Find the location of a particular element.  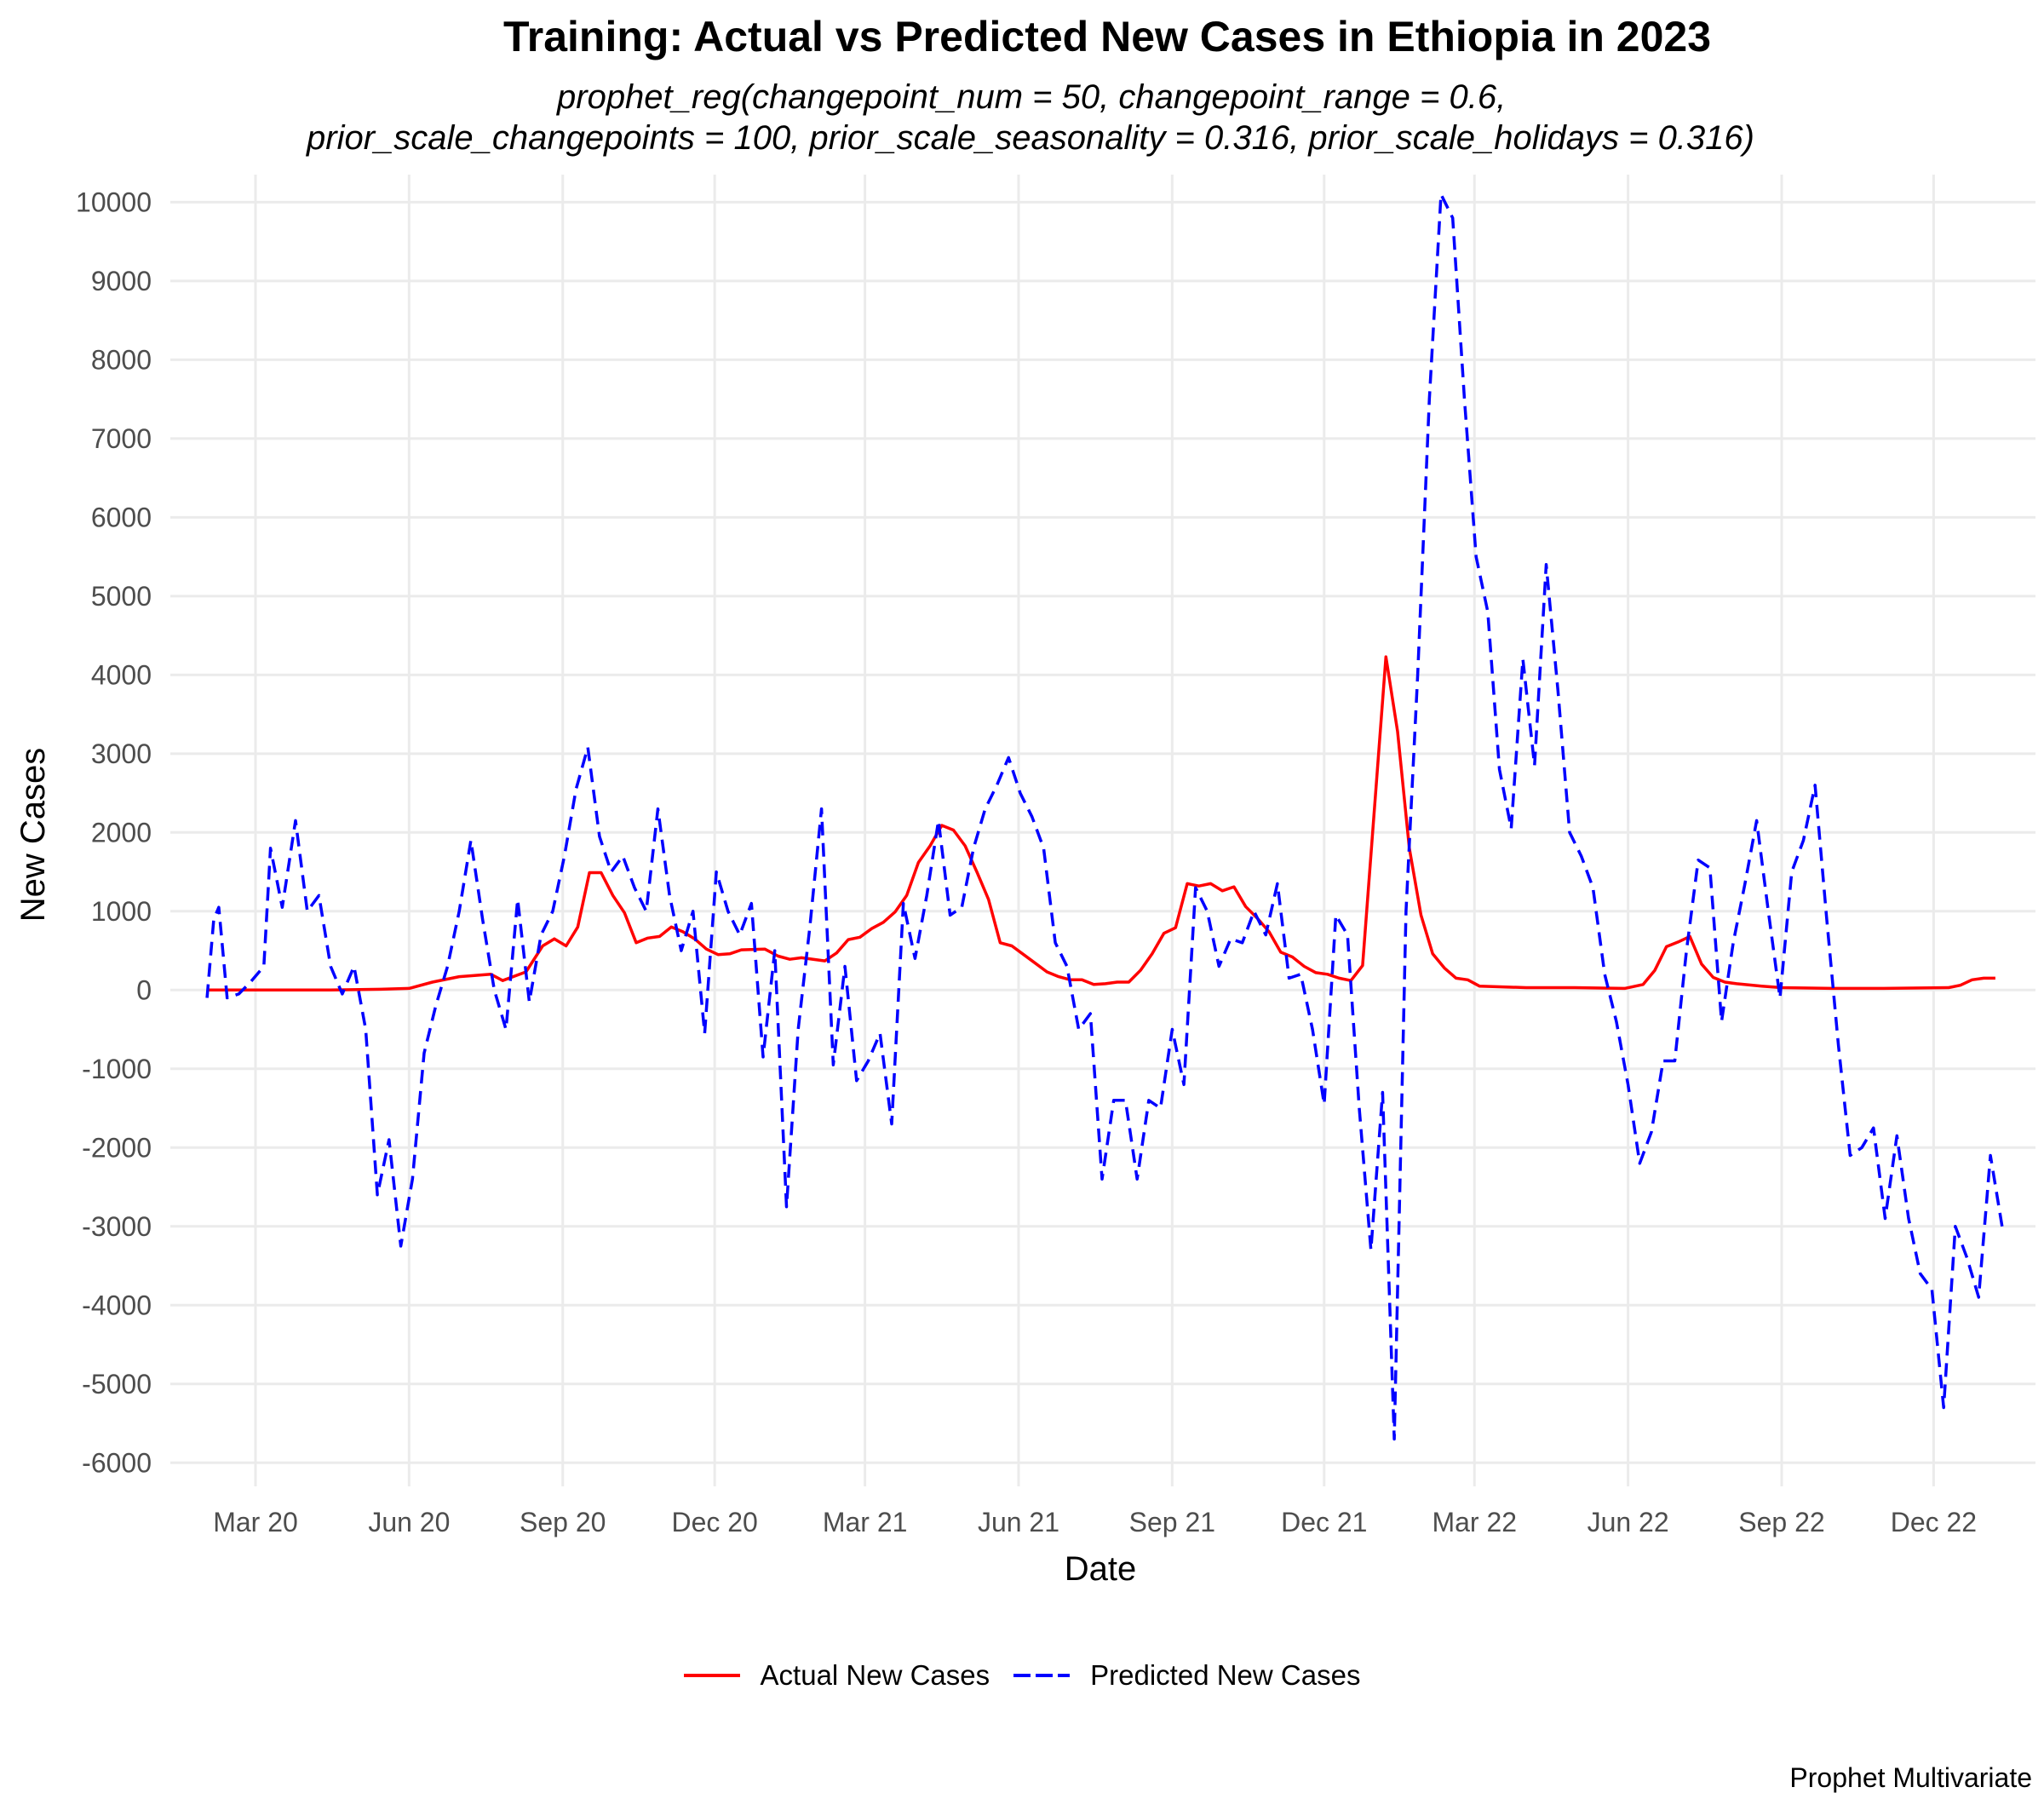

legend-key-predicted is located at coordinates (1042, 1676).